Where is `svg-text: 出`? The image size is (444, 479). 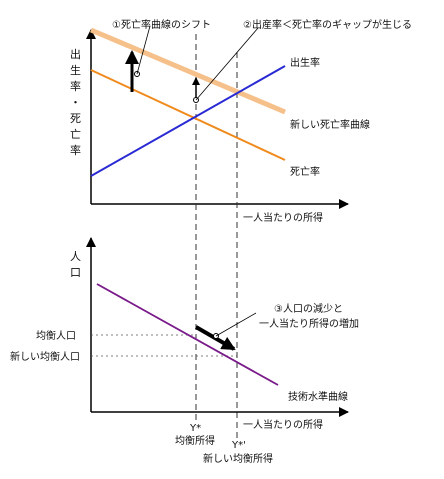
svg-text: 出 is located at coordinates (75, 54).